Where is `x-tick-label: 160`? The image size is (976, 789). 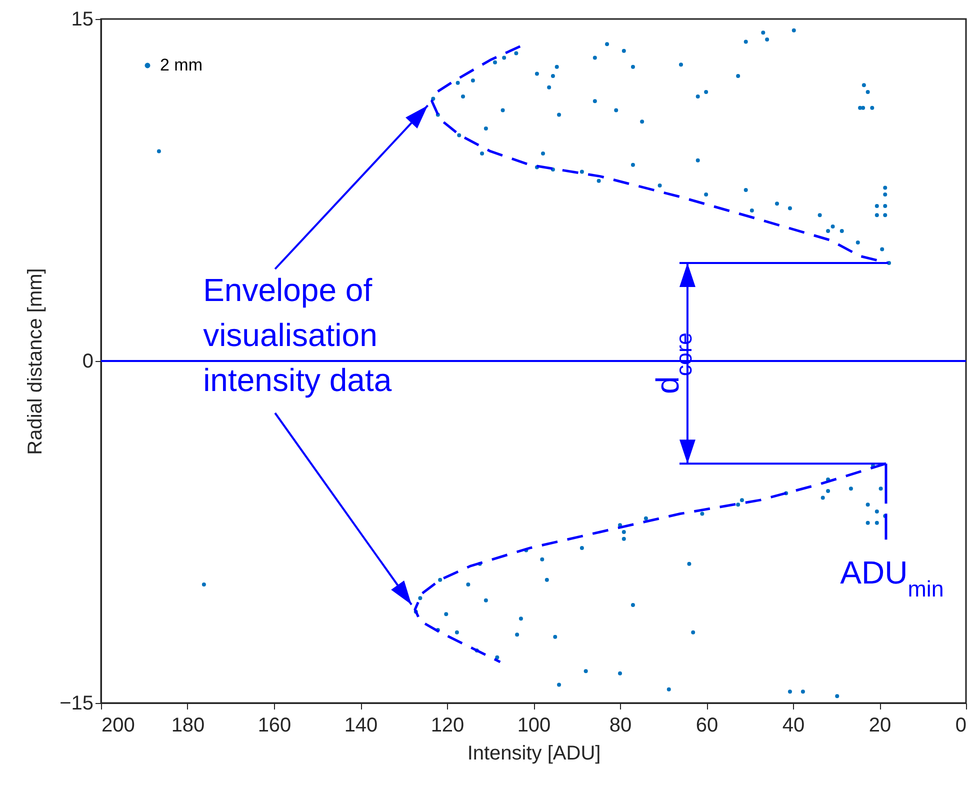
x-tick-label: 160 is located at coordinates (275, 725).